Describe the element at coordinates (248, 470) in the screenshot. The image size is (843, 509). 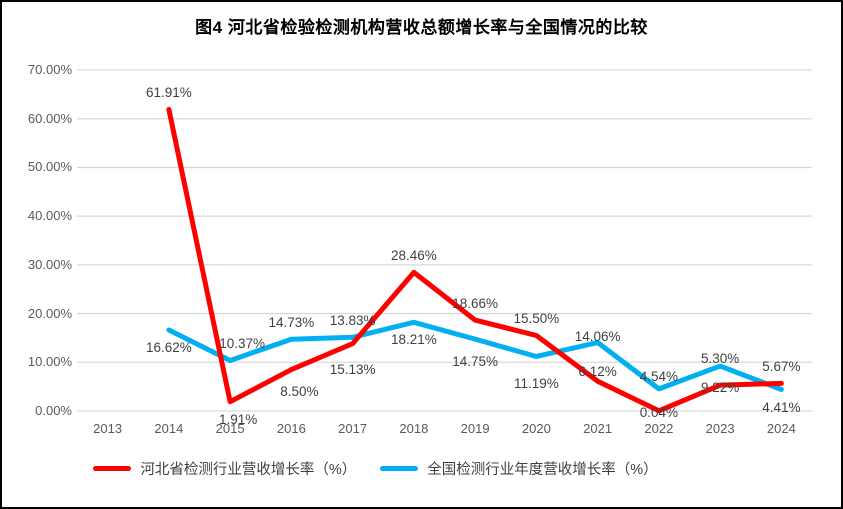
I see `legend-label: 河北省检测行业营收增长率（%）` at that location.